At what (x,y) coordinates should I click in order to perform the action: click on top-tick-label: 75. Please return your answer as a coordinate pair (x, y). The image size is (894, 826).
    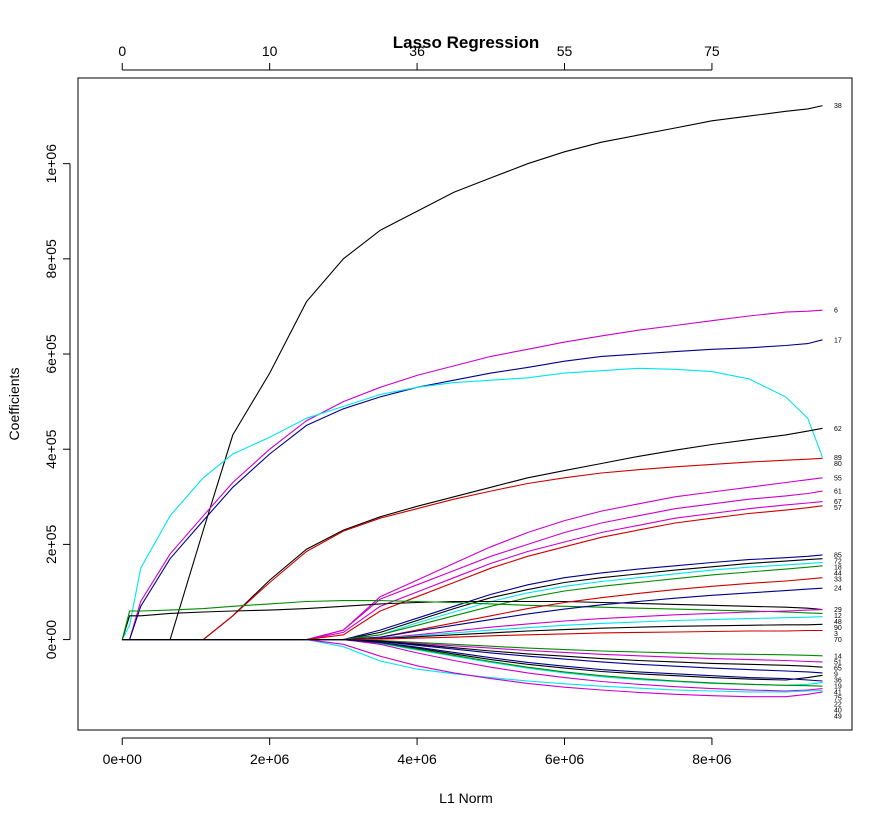
    Looking at the image, I should click on (712, 51).